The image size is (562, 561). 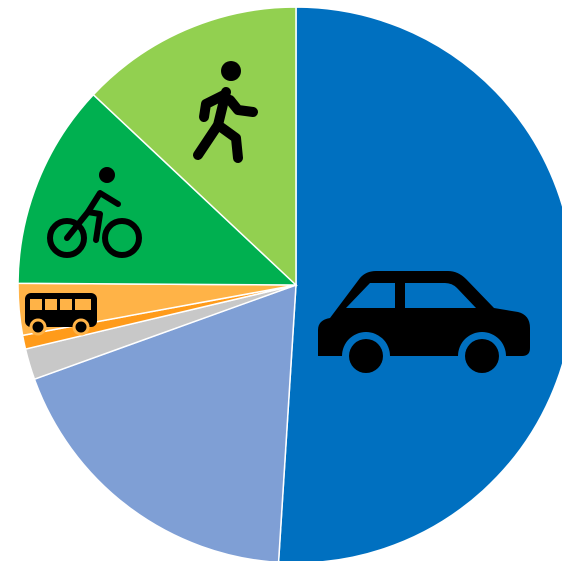 What do you see at coordinates (61, 314) in the screenshot?
I see `bus-icon` at bounding box center [61, 314].